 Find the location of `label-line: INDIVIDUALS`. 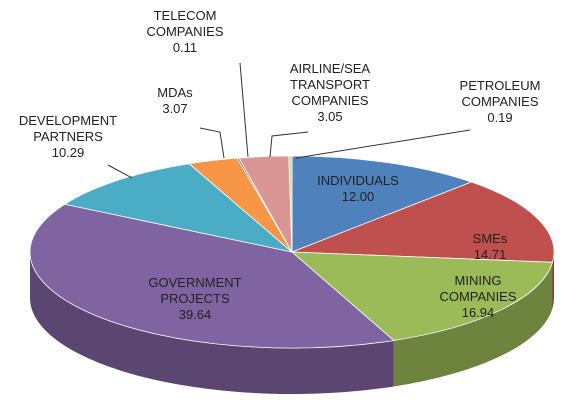

label-line: INDIVIDUALS is located at coordinates (358, 180).